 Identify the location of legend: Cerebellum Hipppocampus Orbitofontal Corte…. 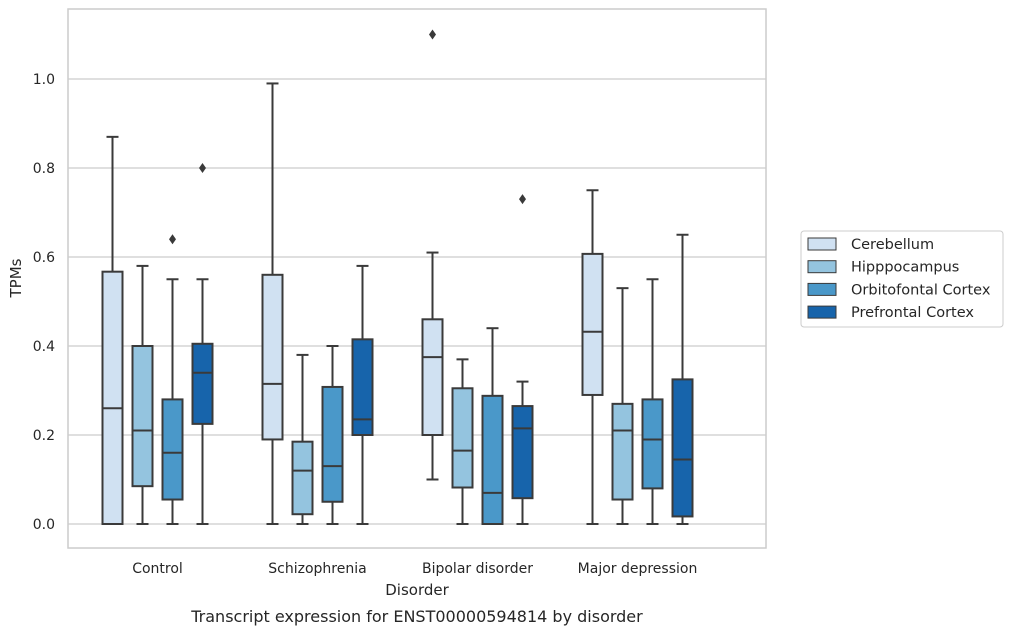
(902, 279).